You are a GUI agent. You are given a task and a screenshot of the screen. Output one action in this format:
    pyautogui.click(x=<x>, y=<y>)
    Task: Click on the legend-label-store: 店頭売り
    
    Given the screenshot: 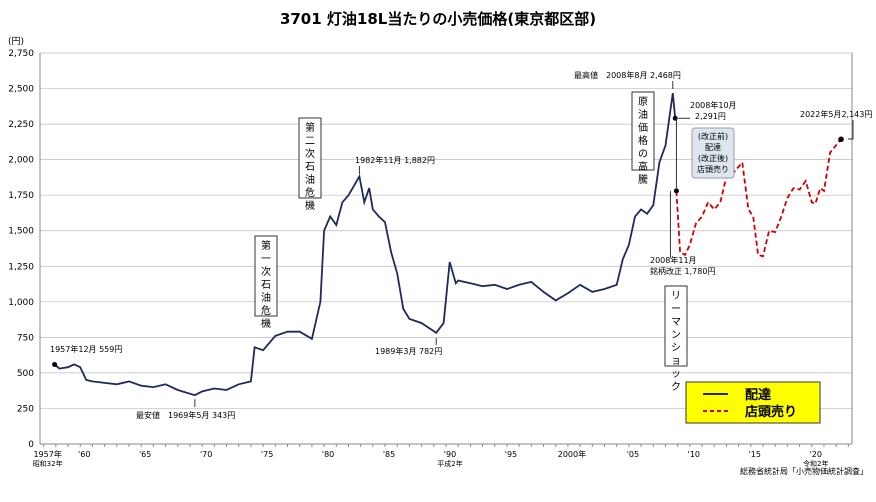 What is the action you would take?
    pyautogui.click(x=771, y=412)
    